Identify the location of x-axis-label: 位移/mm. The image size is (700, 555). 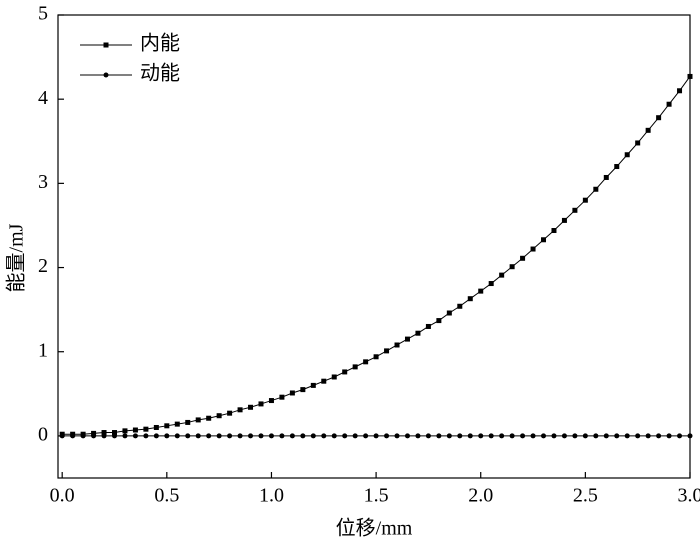
(374, 528).